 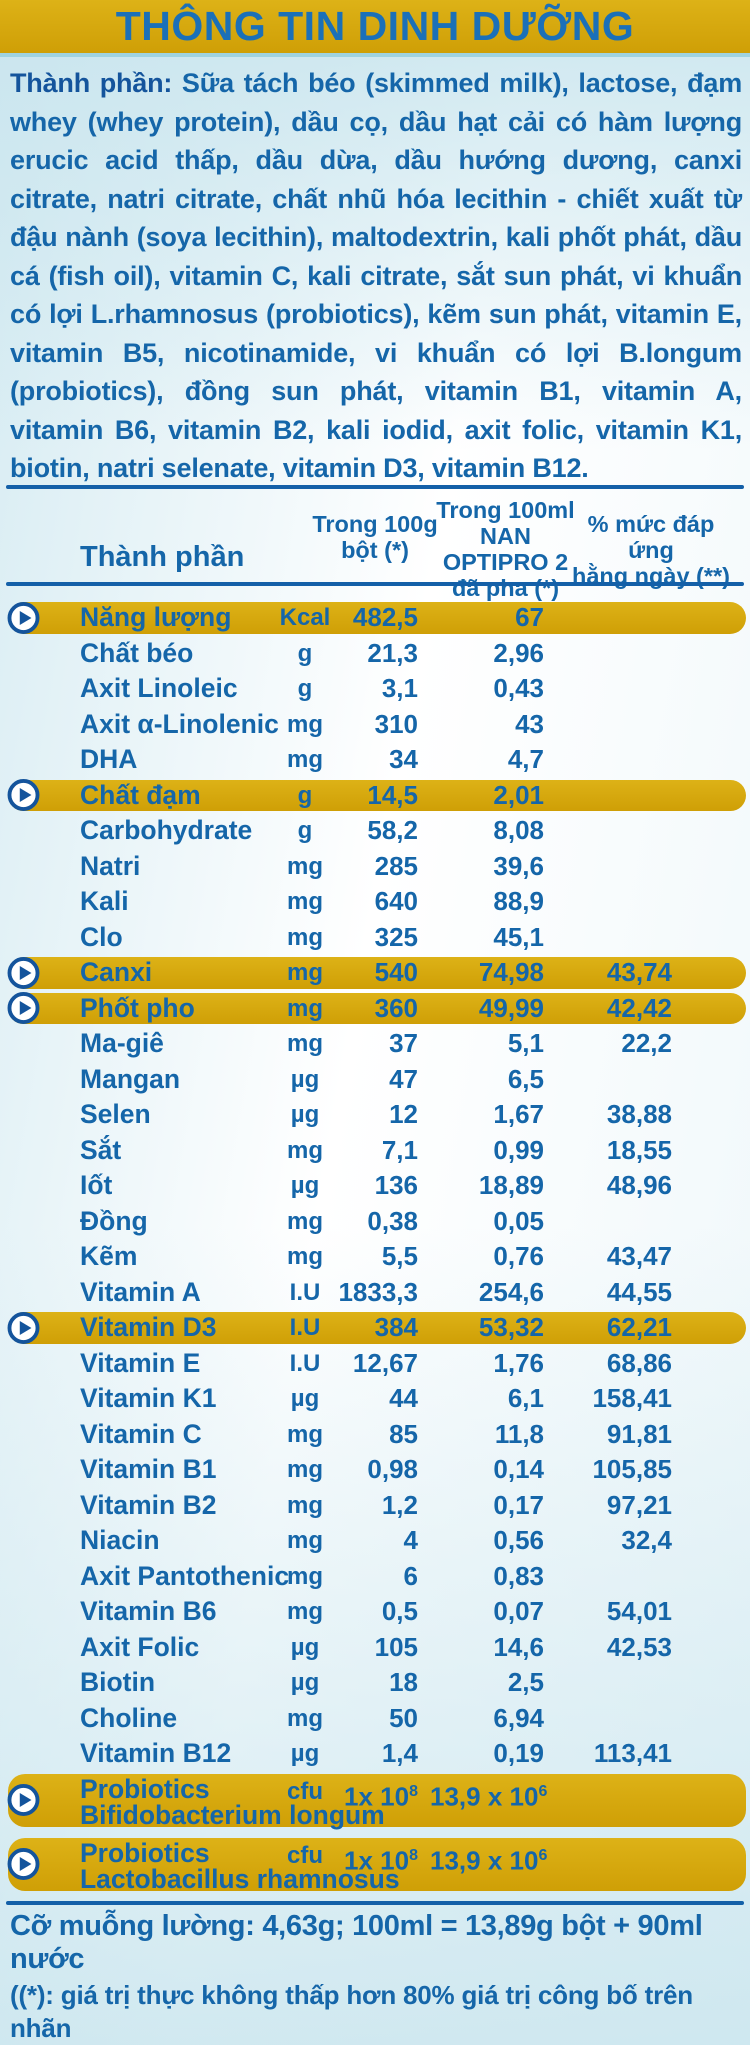 What do you see at coordinates (159, 688) in the screenshot?
I see `nutrient-name: Axit Linoleic` at bounding box center [159, 688].